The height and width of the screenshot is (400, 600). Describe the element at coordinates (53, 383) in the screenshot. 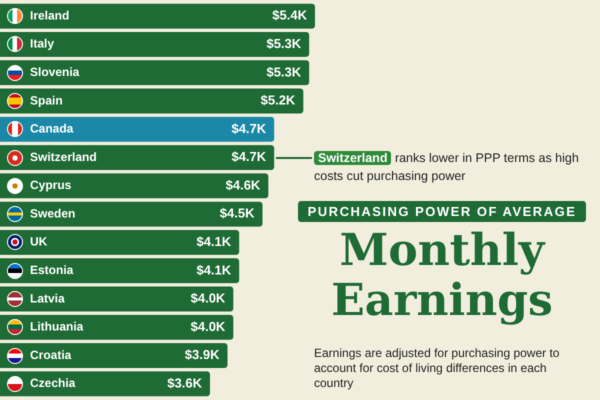

I see `y-tick-label: Czechia` at that location.